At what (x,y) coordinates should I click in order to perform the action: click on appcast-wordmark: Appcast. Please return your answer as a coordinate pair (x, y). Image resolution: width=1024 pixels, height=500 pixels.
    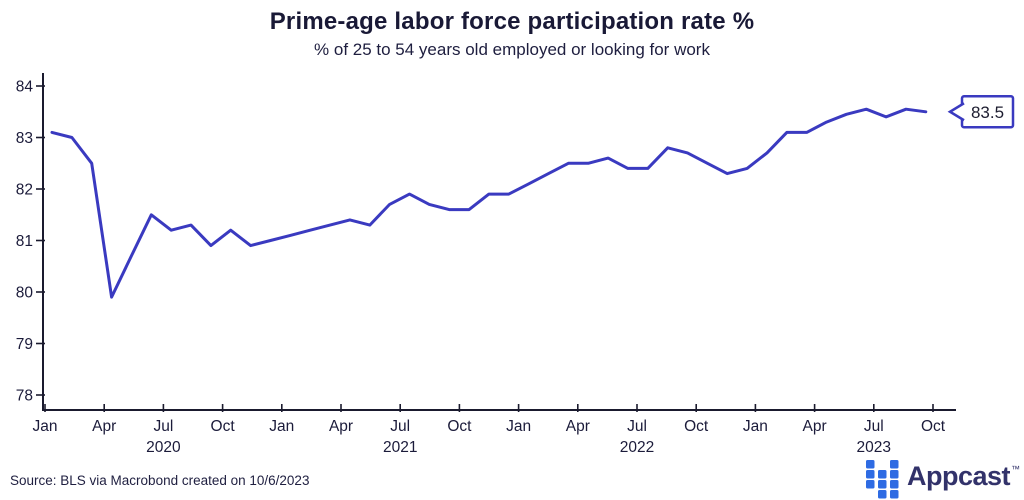
    Looking at the image, I should click on (959, 476).